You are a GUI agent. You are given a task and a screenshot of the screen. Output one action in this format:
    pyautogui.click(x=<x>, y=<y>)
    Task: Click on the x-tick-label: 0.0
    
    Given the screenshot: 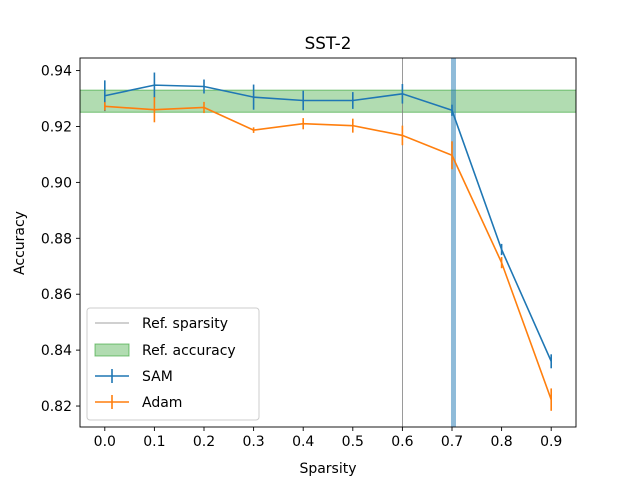 What is the action you would take?
    pyautogui.click(x=105, y=442)
    